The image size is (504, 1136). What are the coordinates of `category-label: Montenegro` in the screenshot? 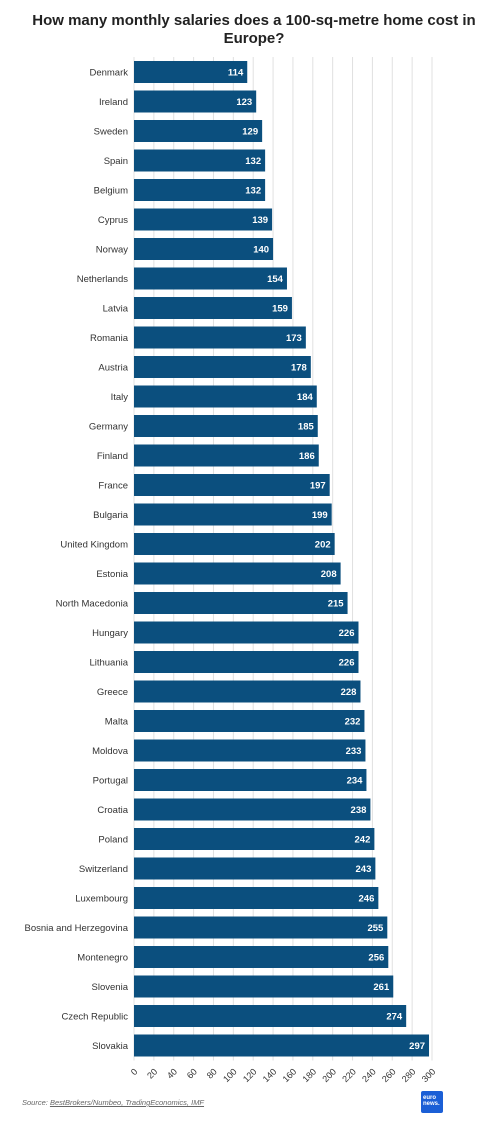 It's located at (102, 958).